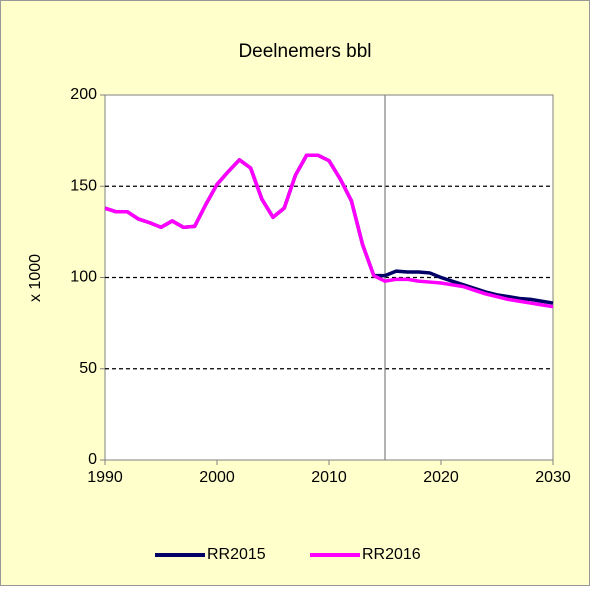 The width and height of the screenshot is (590, 591). Describe the element at coordinates (35, 278) in the screenshot. I see `y-axis-label: x 1000` at that location.